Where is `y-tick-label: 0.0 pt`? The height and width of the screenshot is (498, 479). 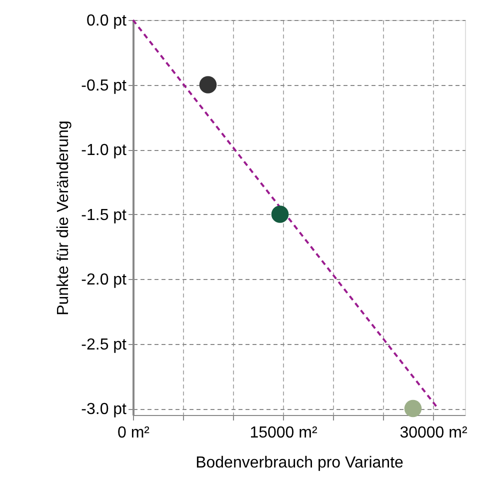 y-tick-label: 0.0 pt is located at coordinates (107, 21).